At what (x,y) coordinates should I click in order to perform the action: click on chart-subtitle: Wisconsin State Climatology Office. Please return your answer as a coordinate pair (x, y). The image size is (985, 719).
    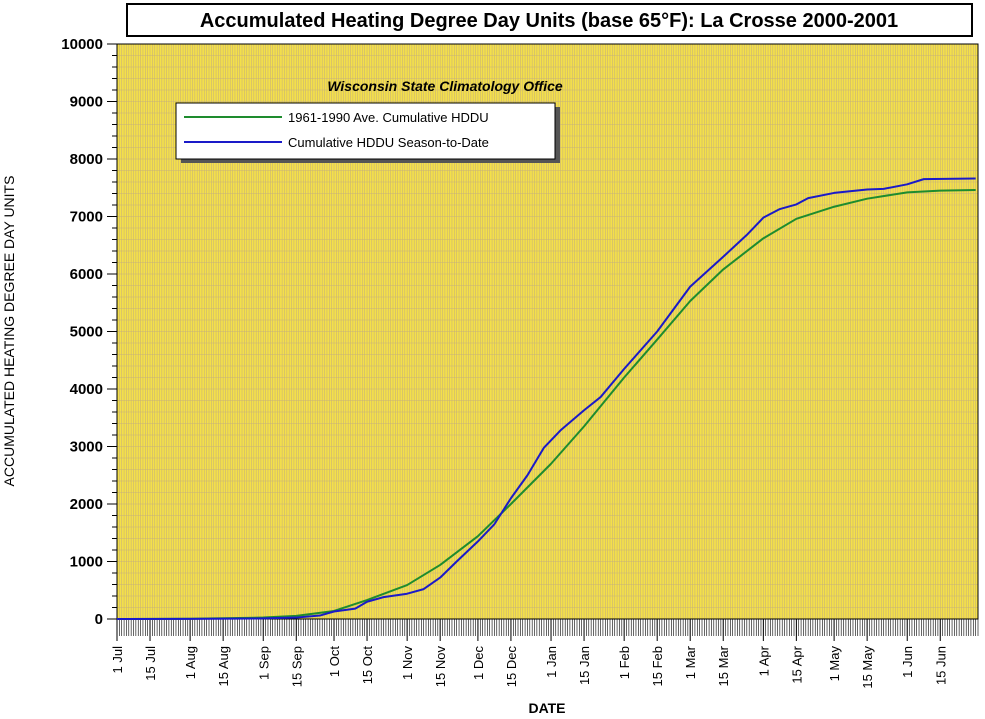
    Looking at the image, I should click on (445, 86).